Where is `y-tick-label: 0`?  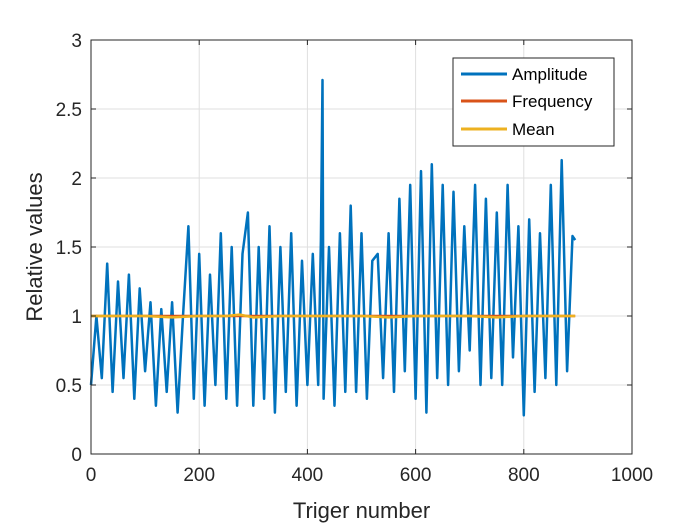 y-tick-label: 0 is located at coordinates (76, 455).